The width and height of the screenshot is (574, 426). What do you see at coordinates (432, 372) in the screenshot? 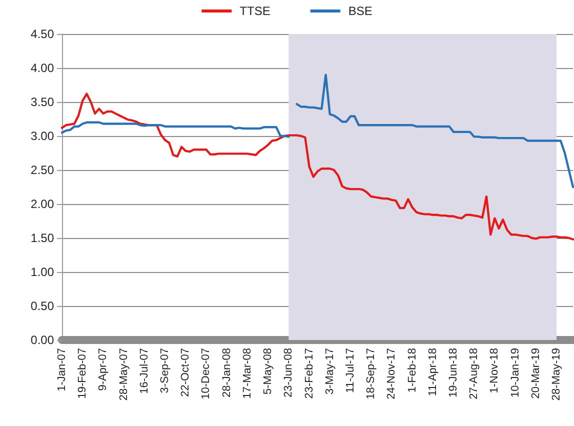
I see `x-tick-label: 11-Apr-18` at bounding box center [432, 372].